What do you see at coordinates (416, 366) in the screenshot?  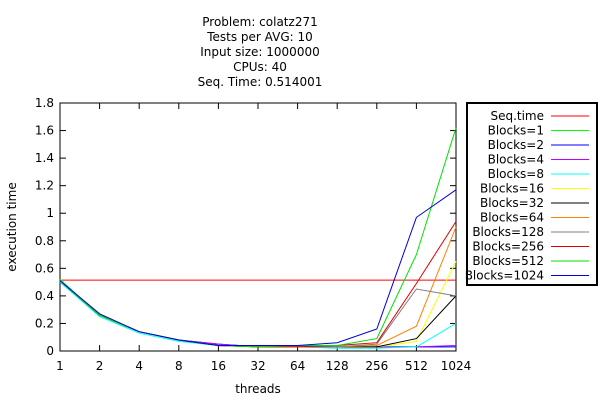 I see `x-tick-label: 512` at bounding box center [416, 366].